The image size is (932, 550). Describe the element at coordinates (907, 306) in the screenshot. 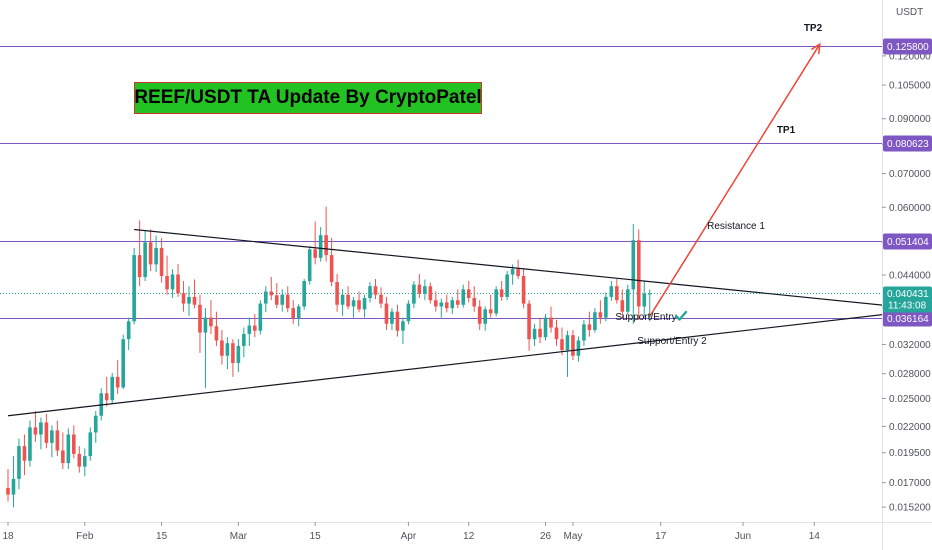

I see `candle-countdown: 11:43:08` at that location.